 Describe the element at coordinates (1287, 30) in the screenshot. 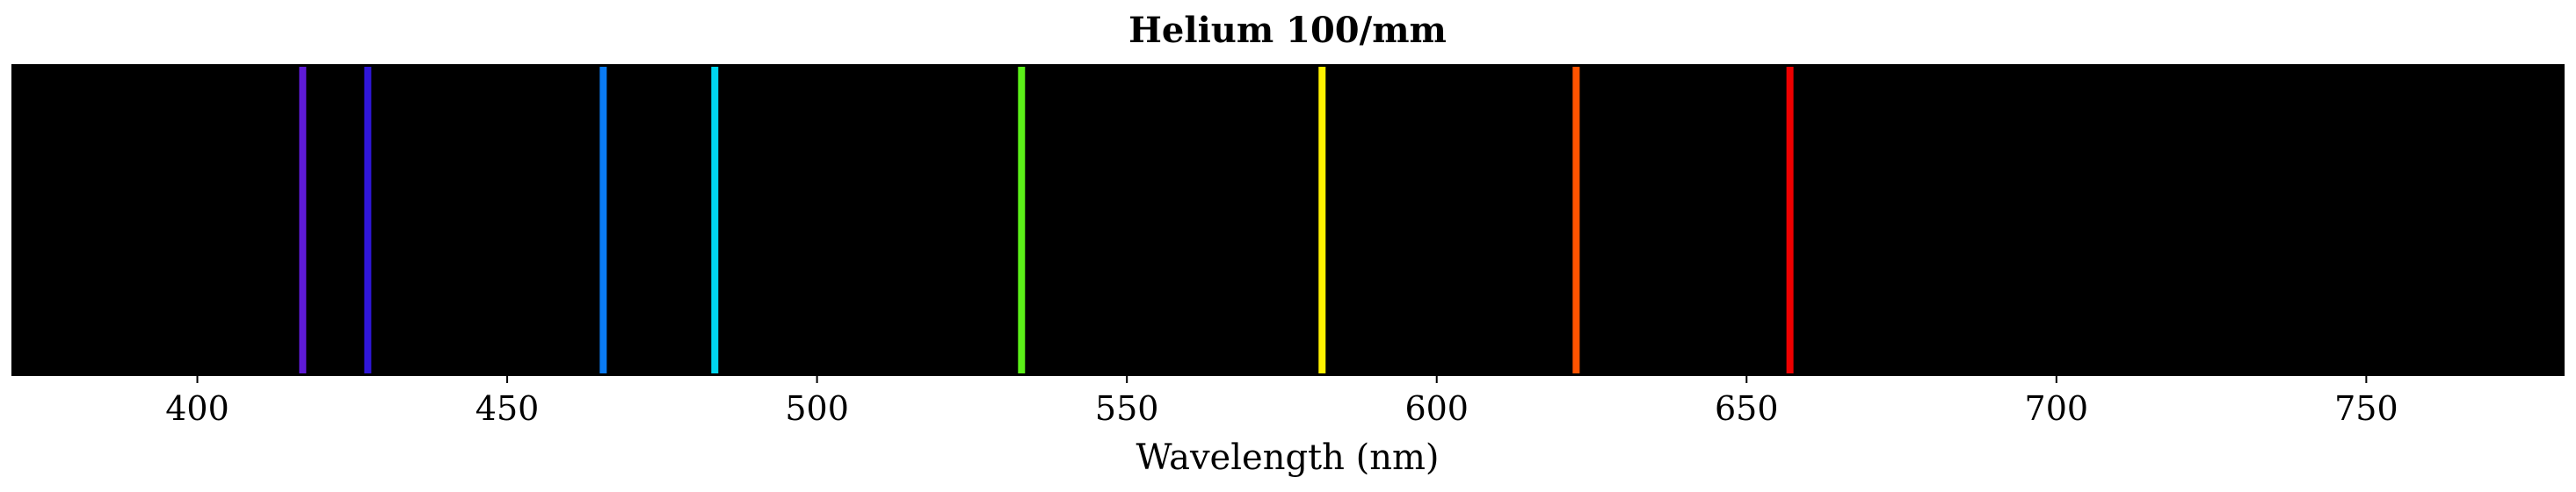

I see `chart-title: Helium 100/mm` at that location.